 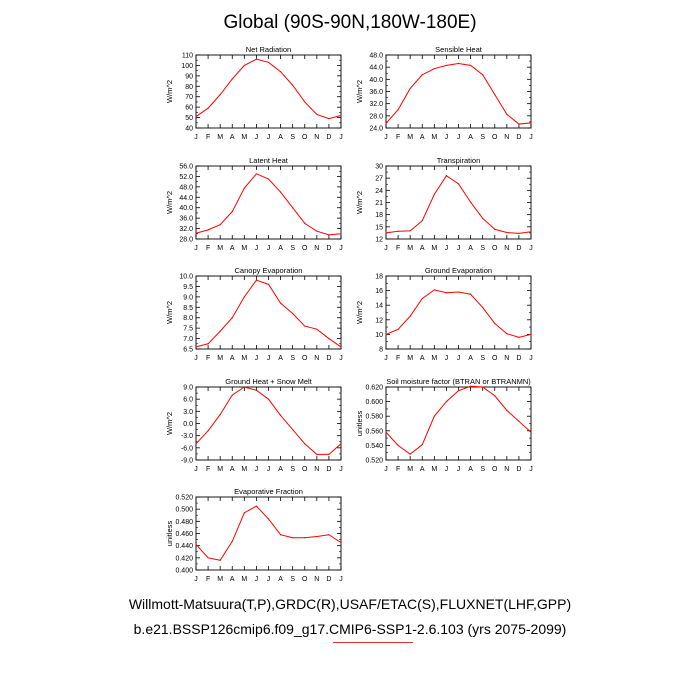 What do you see at coordinates (208, 137) in the screenshot?
I see `x-tick-label: F` at bounding box center [208, 137].